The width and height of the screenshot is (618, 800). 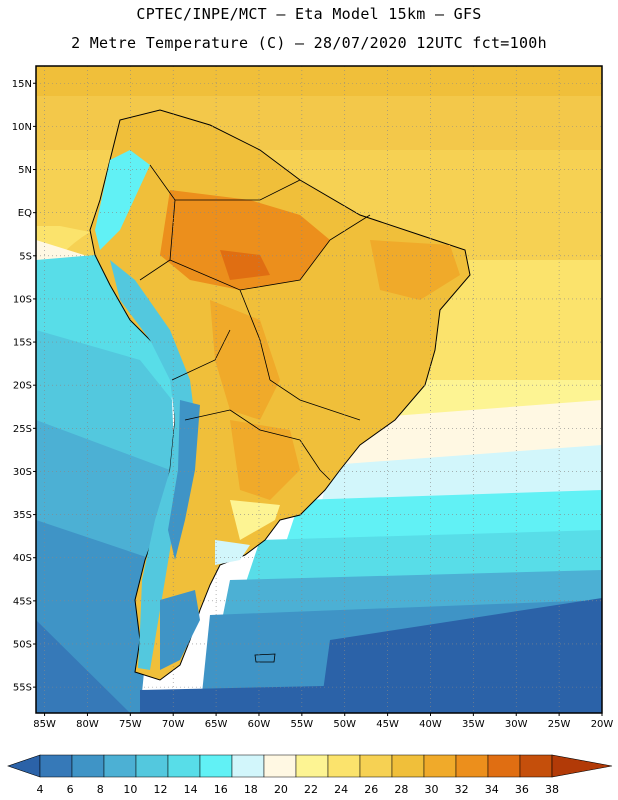 I want to click on colorbar: 4 6 8 10 12 14 16 18 20 22 24 26 28 30 32 34 36 38, so click(x=310, y=775).